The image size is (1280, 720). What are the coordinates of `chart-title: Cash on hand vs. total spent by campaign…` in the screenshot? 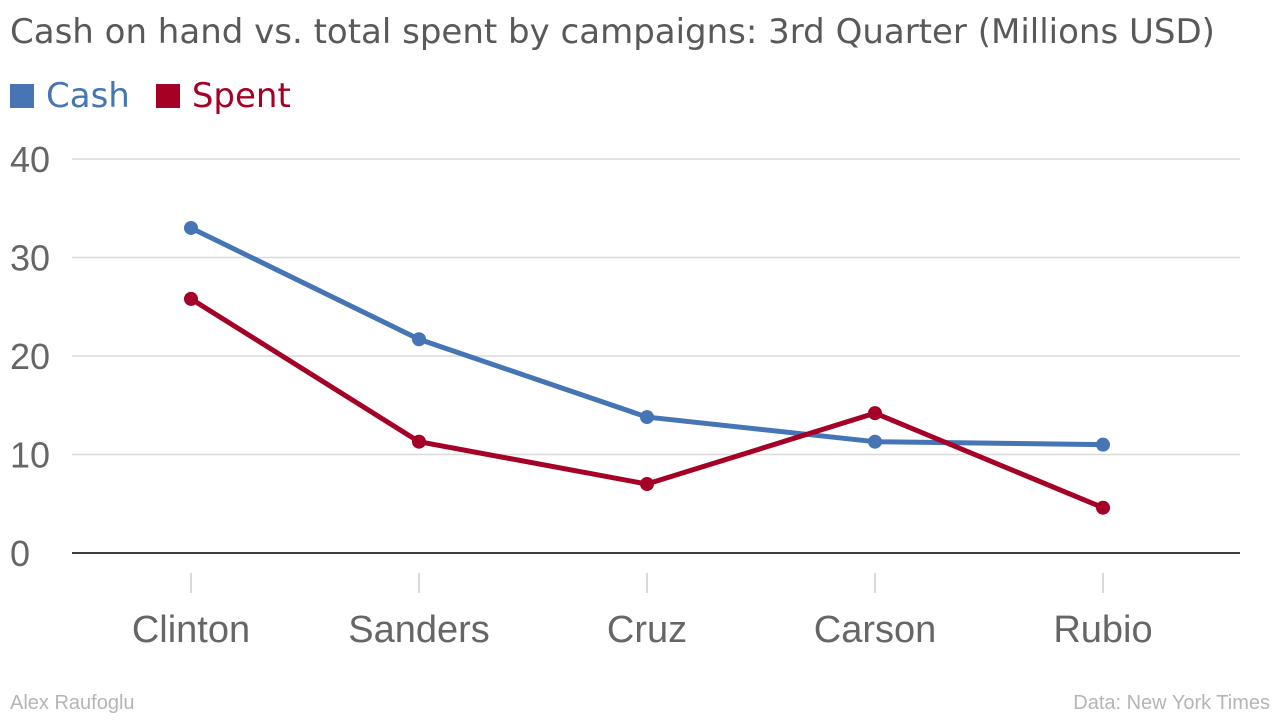 It's located at (612, 32).